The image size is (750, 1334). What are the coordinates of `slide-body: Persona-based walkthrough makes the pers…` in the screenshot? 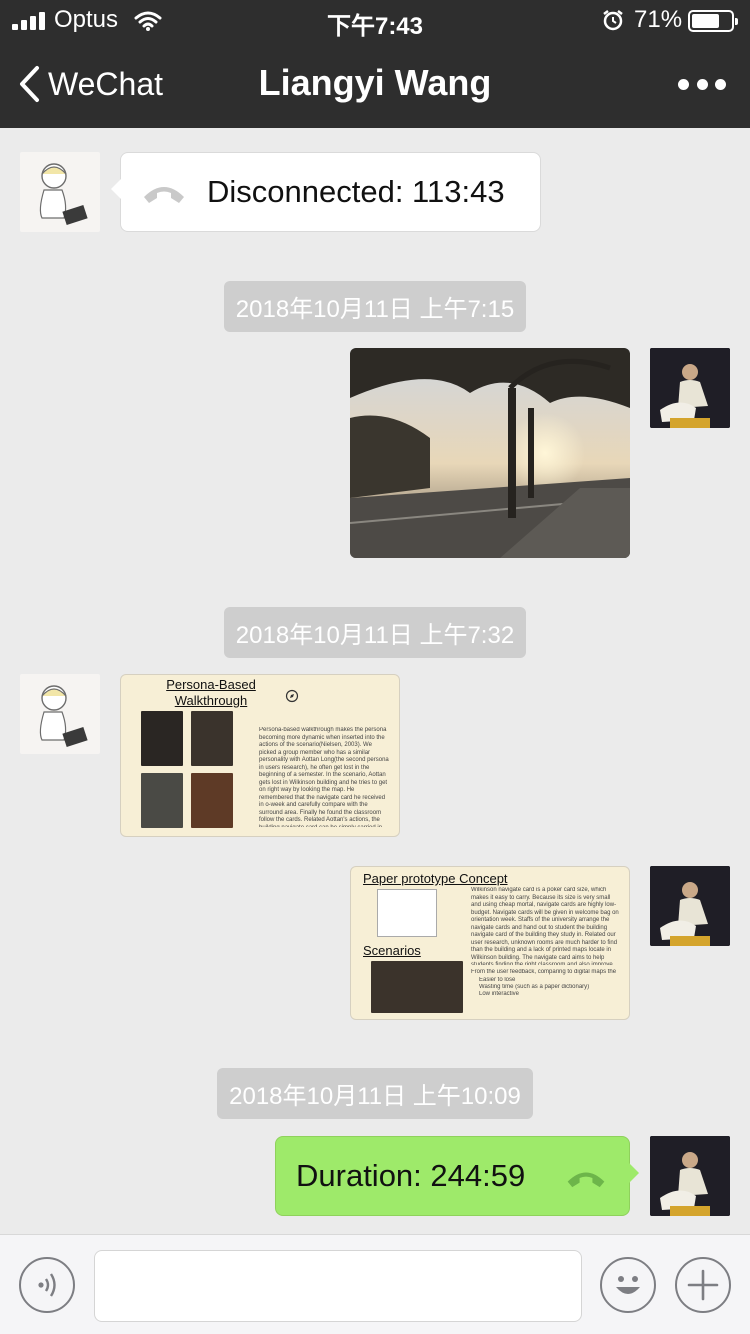 It's located at (324, 777).